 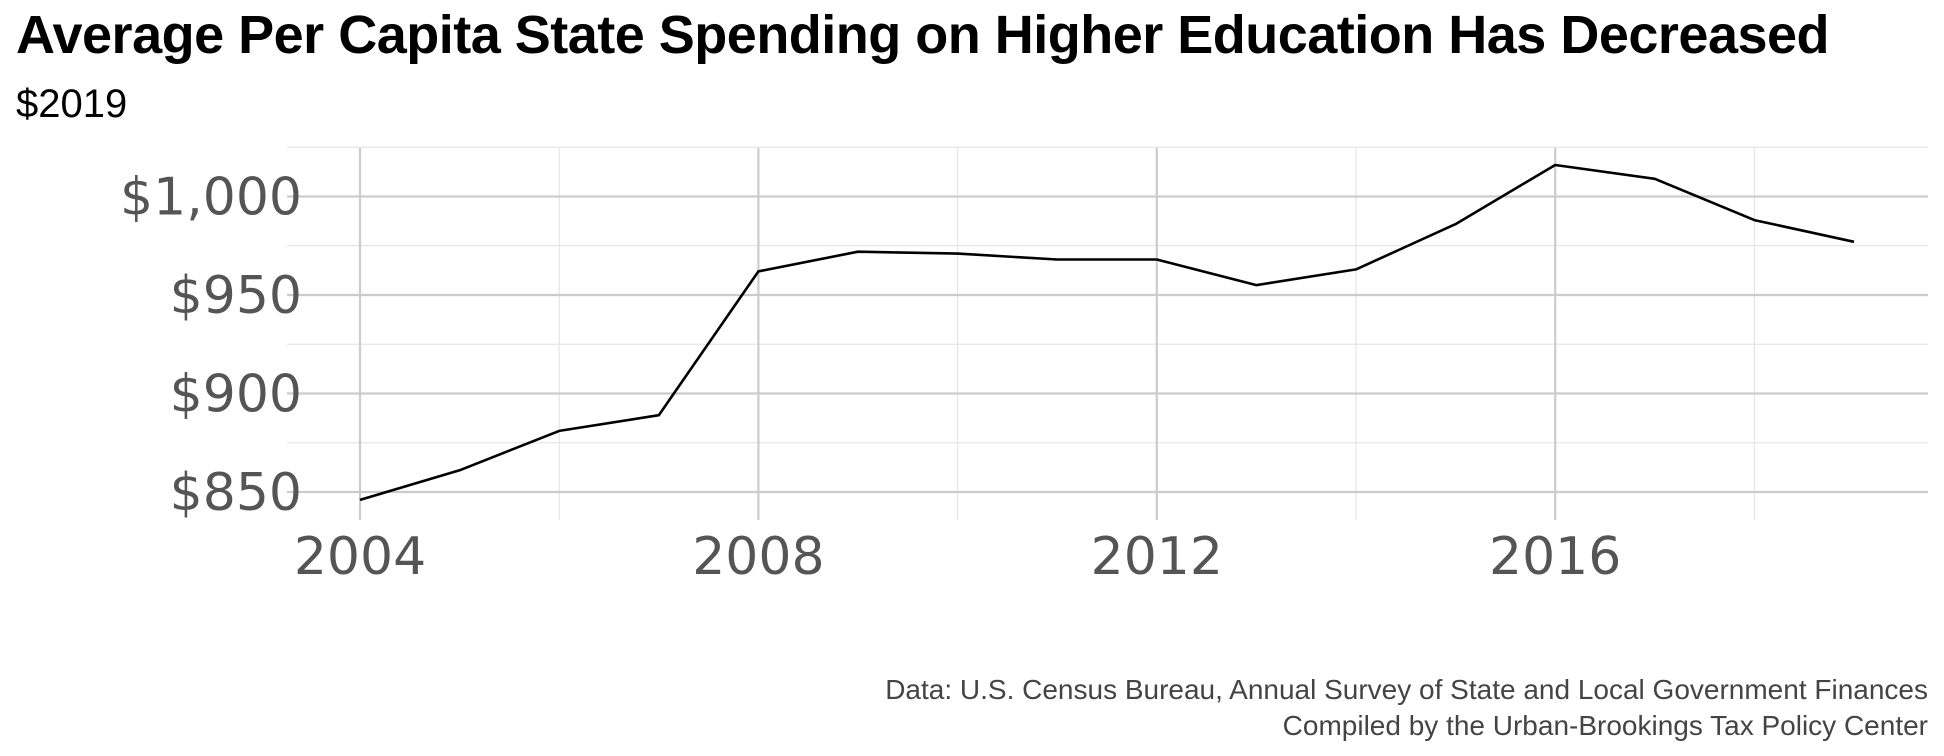 What do you see at coordinates (236, 395) in the screenshot?
I see `y-tick-label: $900` at bounding box center [236, 395].